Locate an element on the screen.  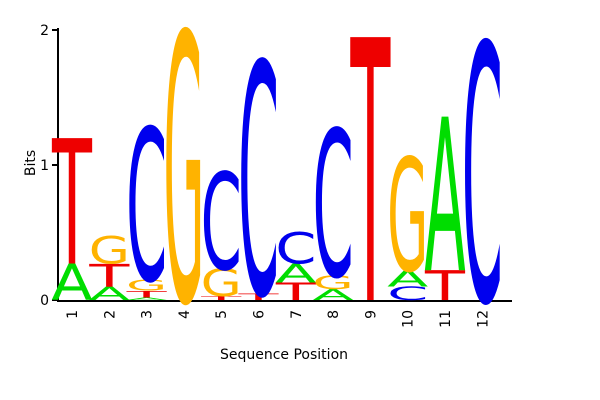
x-tick-label: 8 is located at coordinates (334, 314).